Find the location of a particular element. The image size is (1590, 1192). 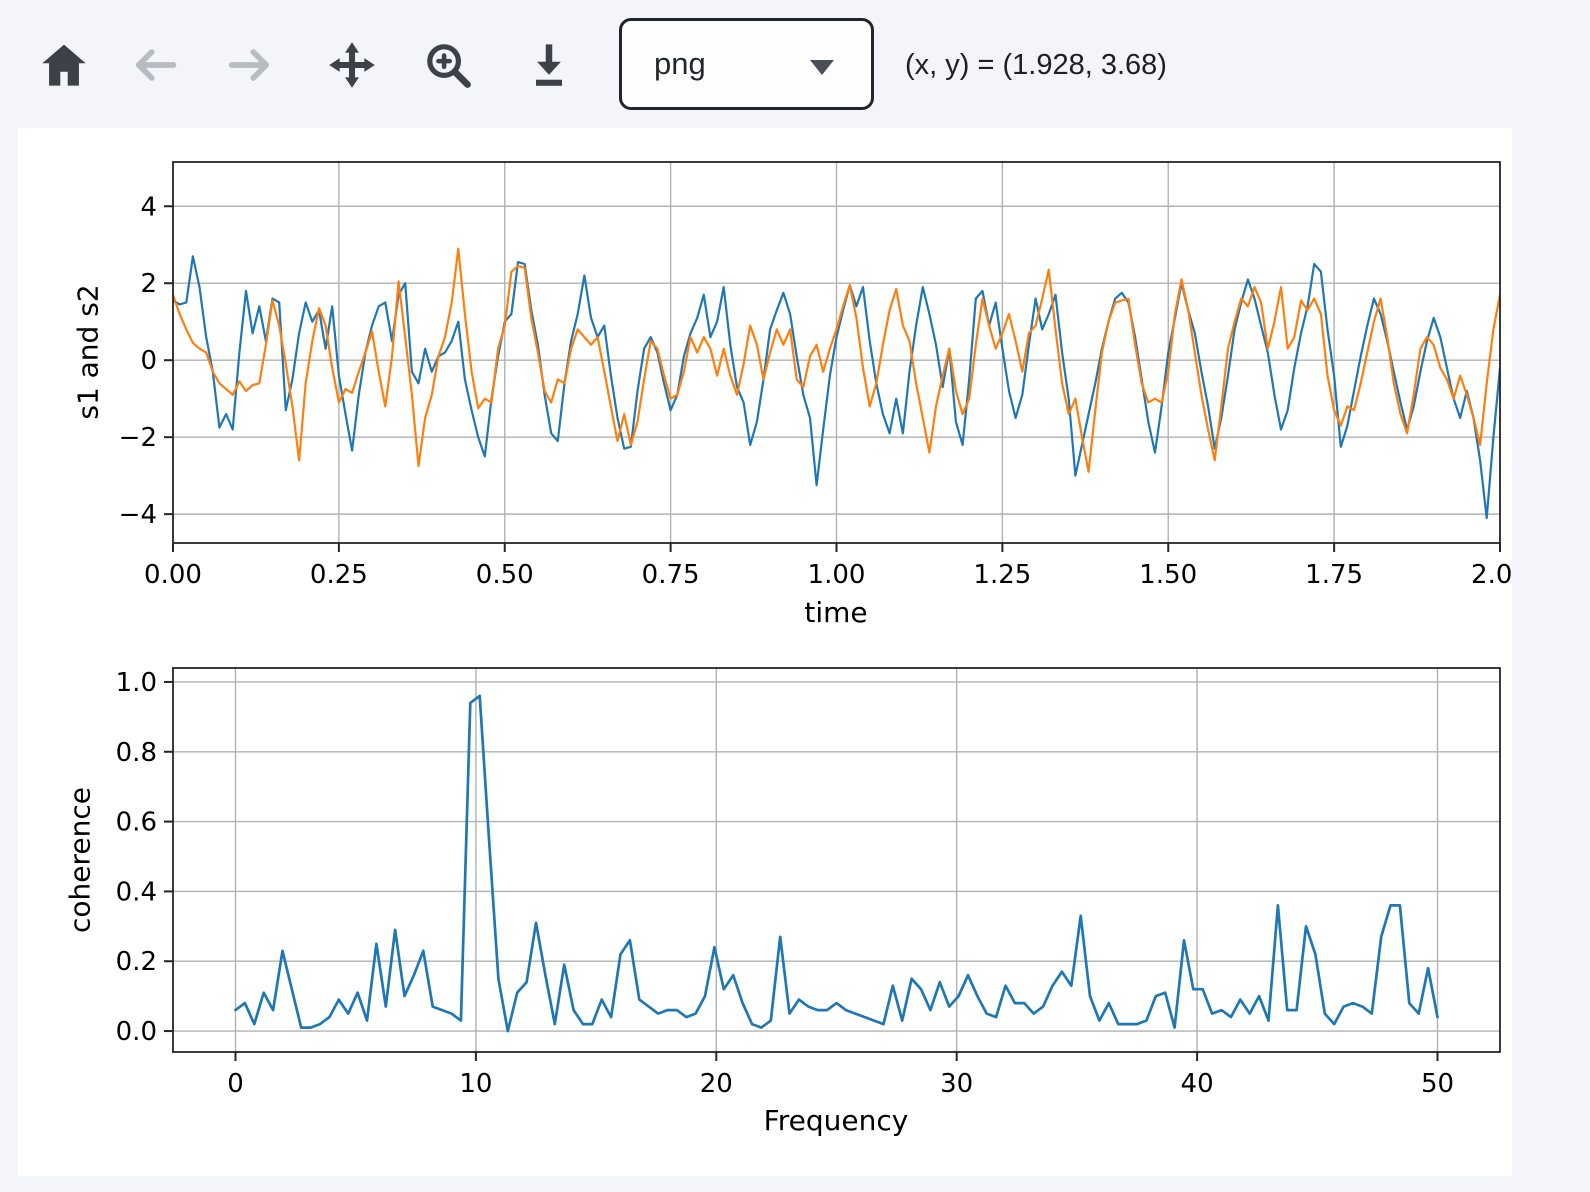

home-icon is located at coordinates (64, 65).